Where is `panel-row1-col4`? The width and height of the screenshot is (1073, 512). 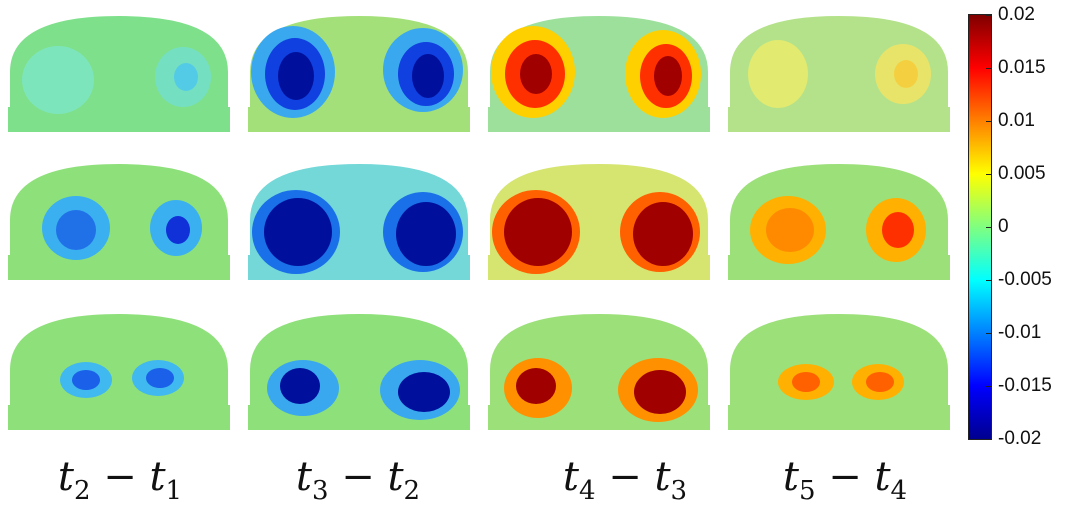 panel-row1-col4 is located at coordinates (839, 72).